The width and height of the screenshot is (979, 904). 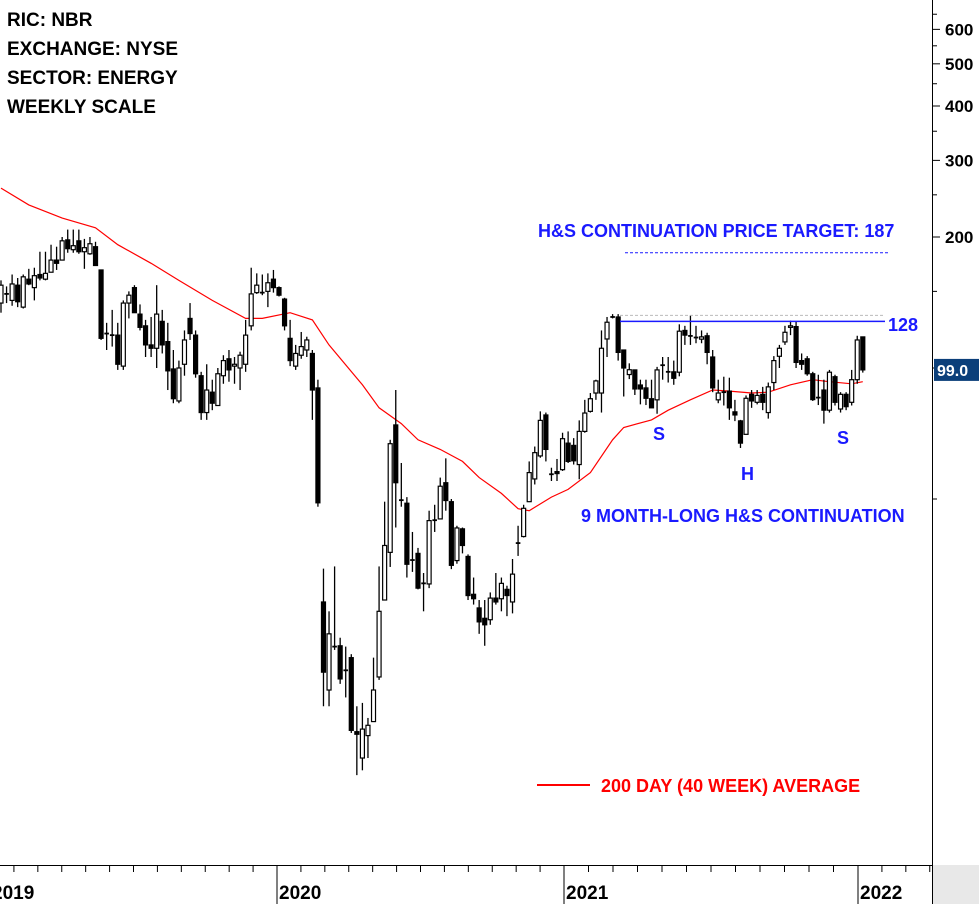 What do you see at coordinates (959, 29) in the screenshot?
I see `y-tick-label: 600` at bounding box center [959, 29].